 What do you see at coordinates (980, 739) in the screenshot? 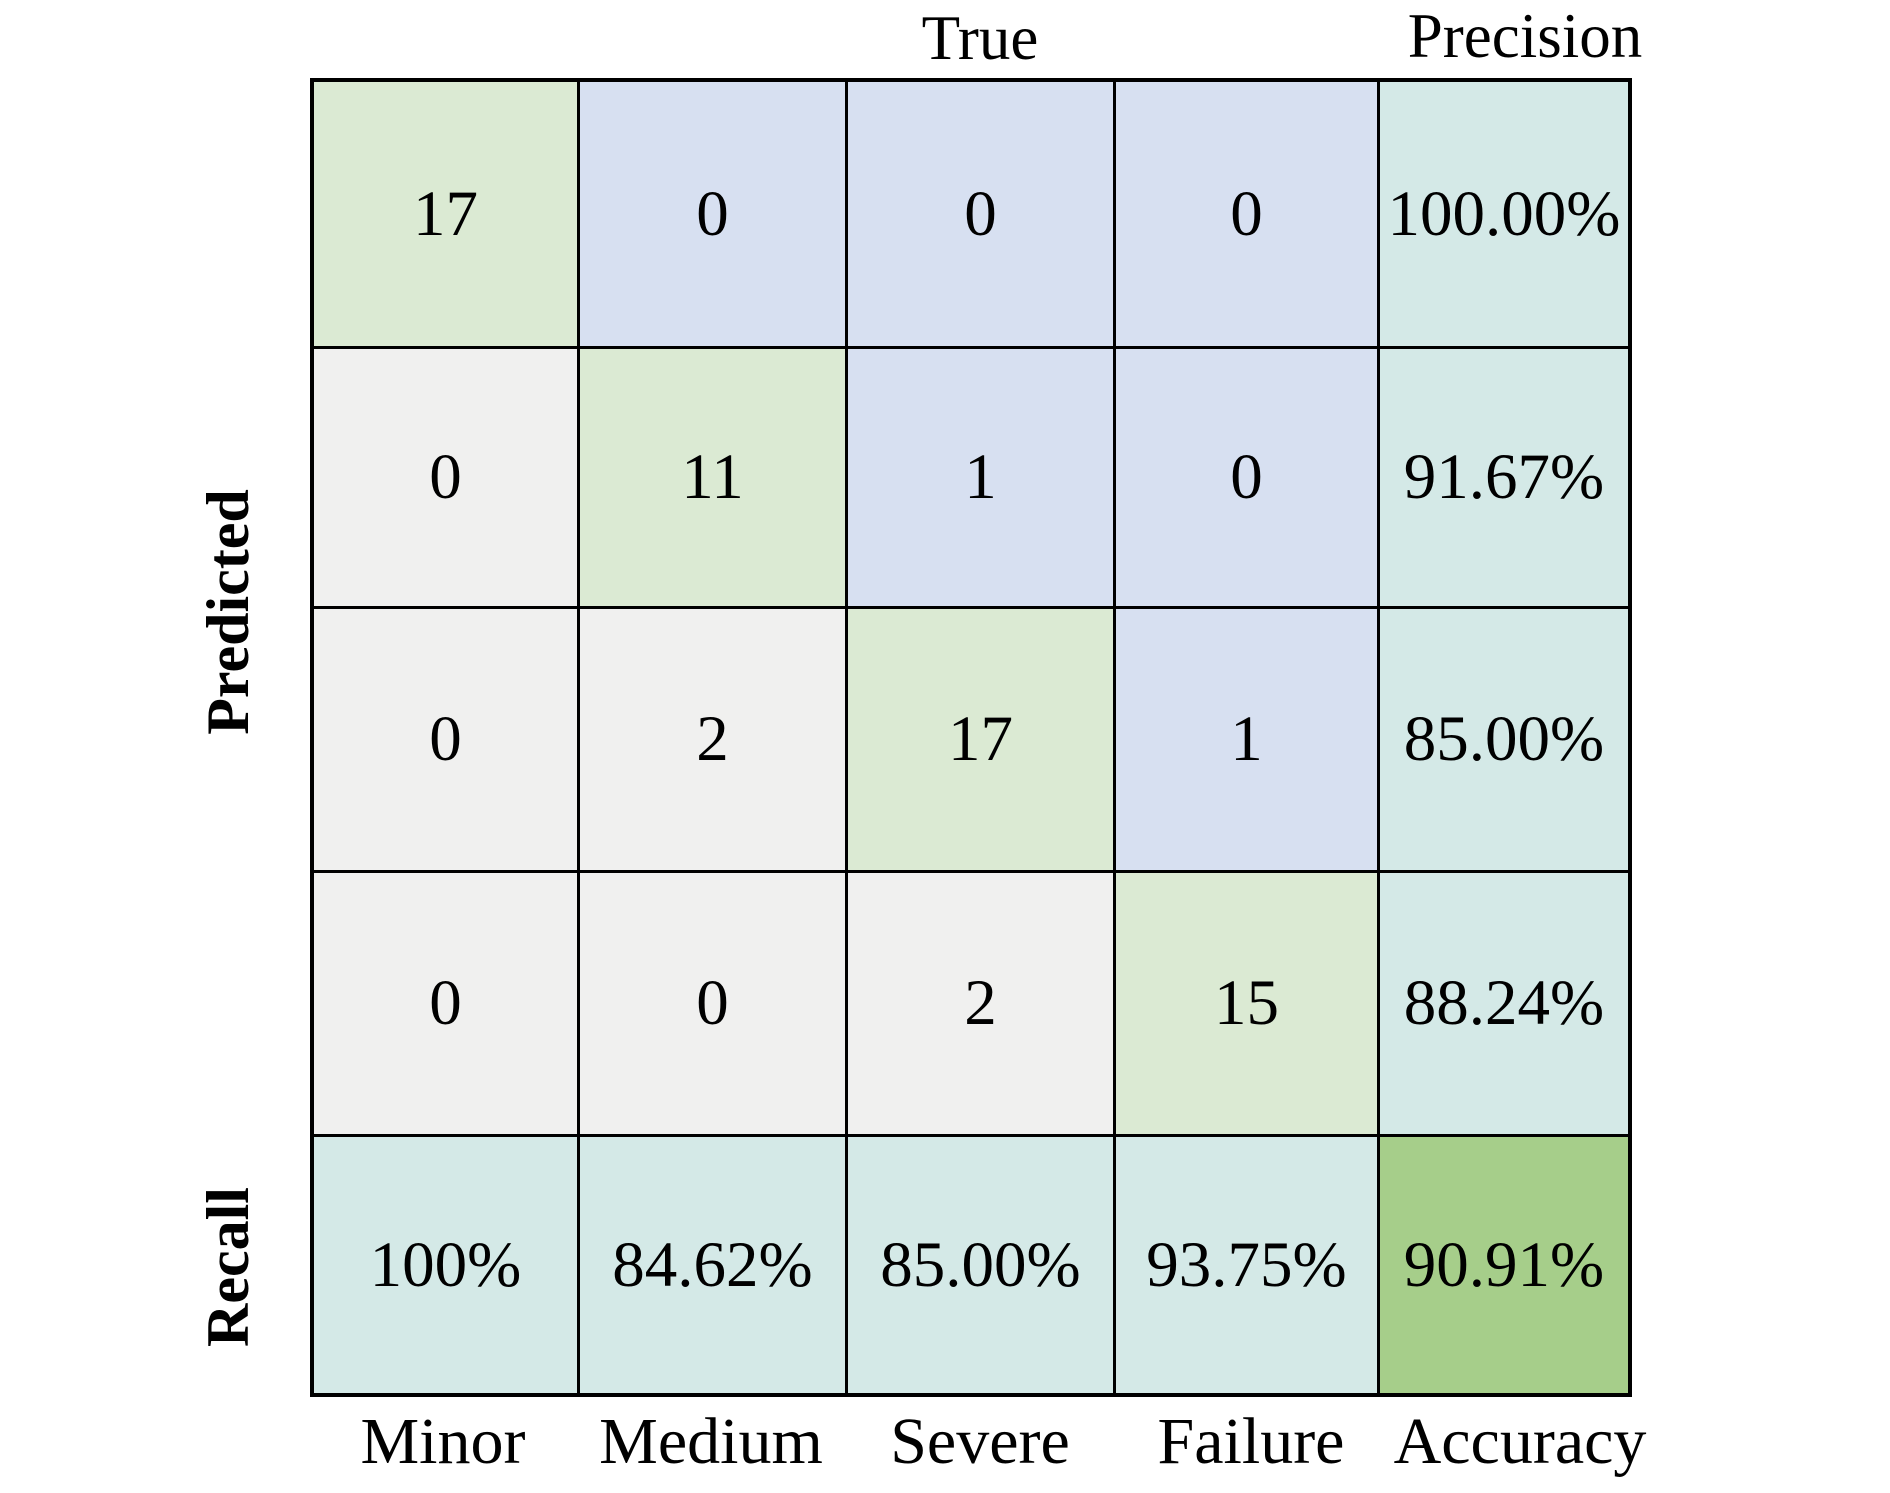
I see `matrix-cell-r2c2: 17` at bounding box center [980, 739].